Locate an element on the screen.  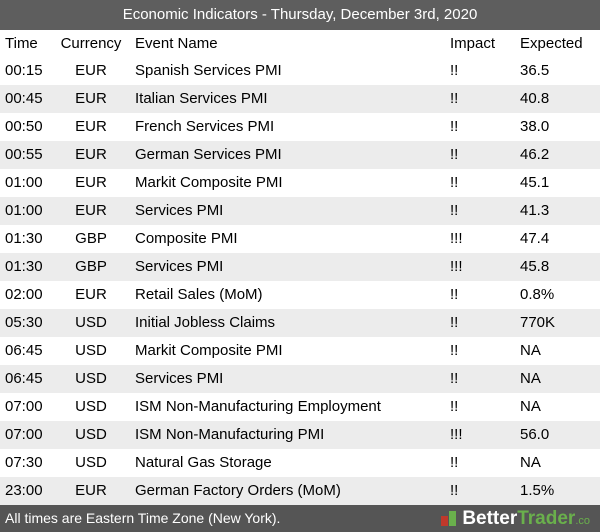
logo-part1: Better is located at coordinates (490, 518).